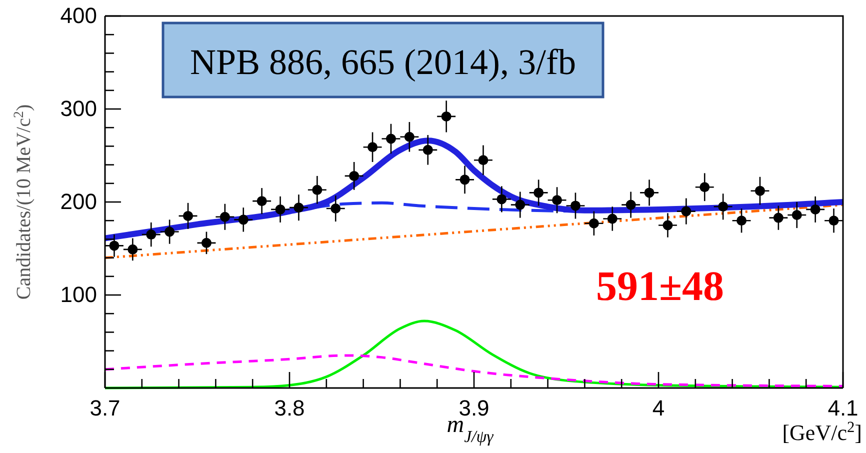 Image resolution: width=866 pixels, height=453 pixels. I want to click on x-tick-label: 3.7, so click(105, 408).